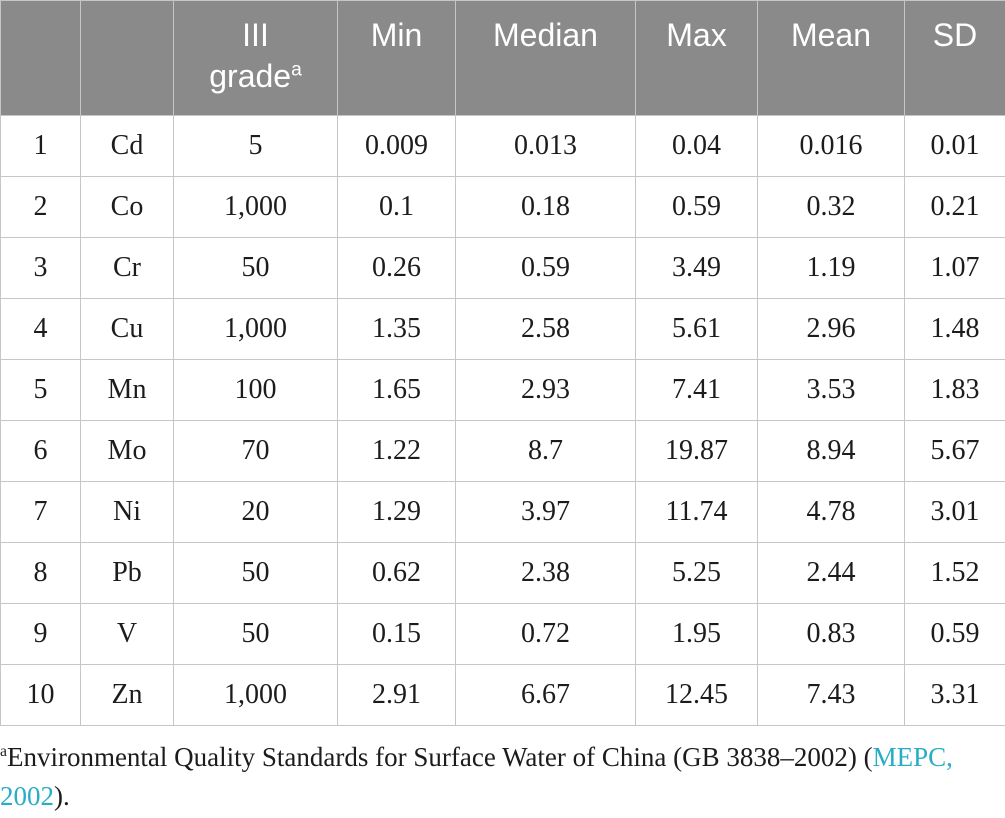 The width and height of the screenshot is (1005, 818). What do you see at coordinates (255, 146) in the screenshot?
I see `cell-grade: 5` at bounding box center [255, 146].